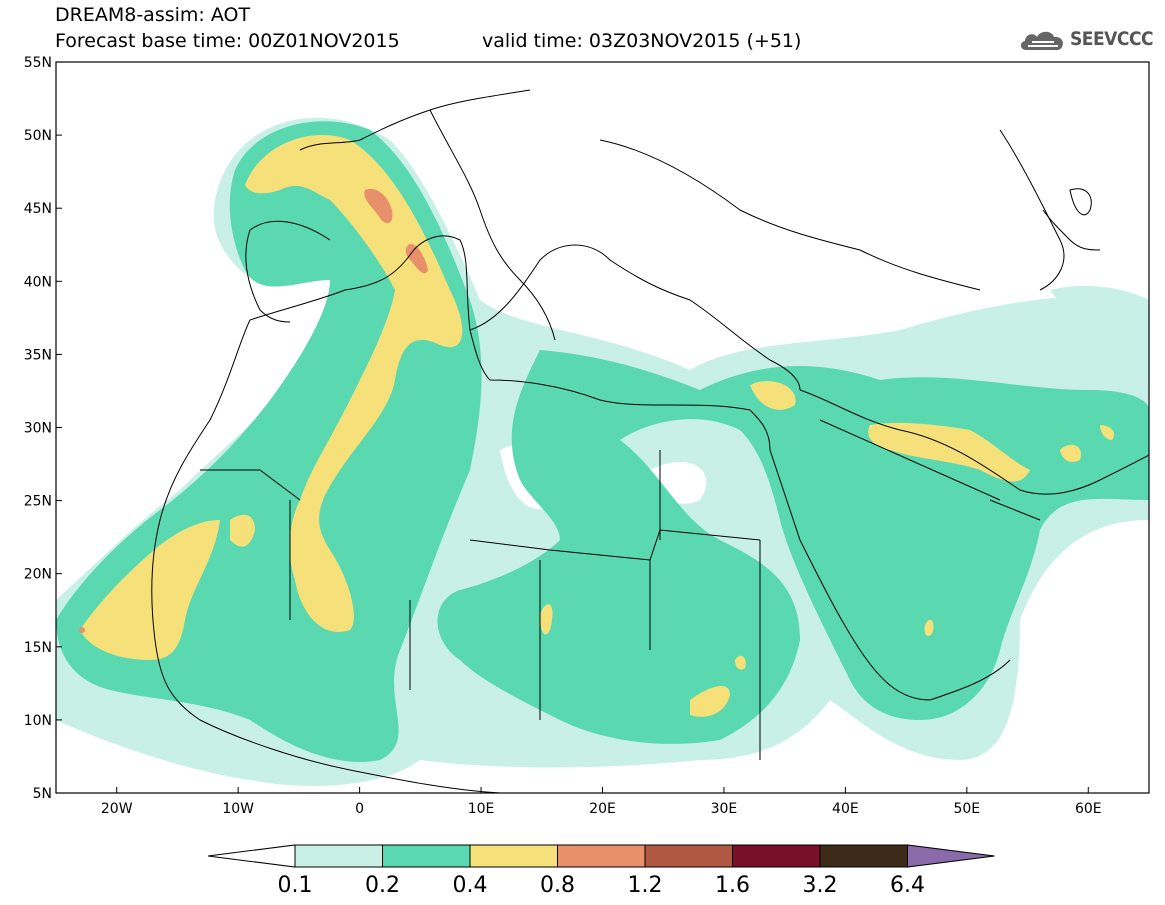 The width and height of the screenshot is (1165, 905). I want to click on seevccc-logo: SEEVCCC, so click(1087, 41).